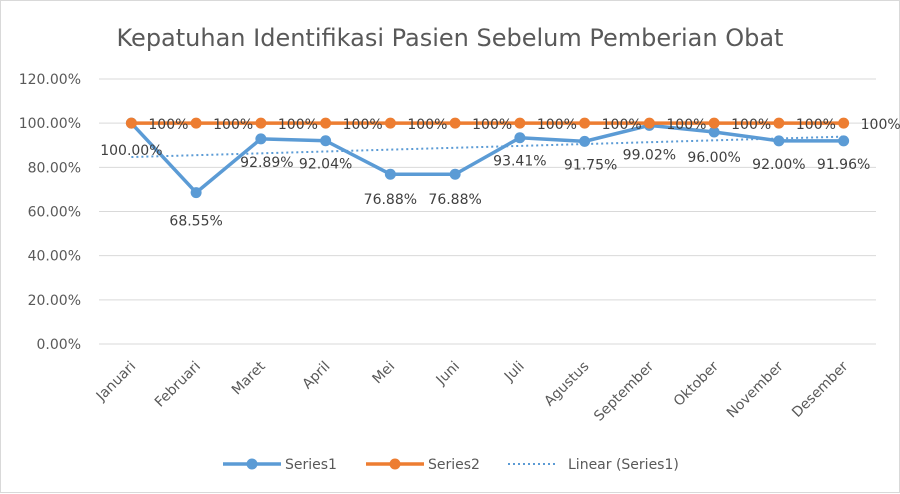  Describe the element at coordinates (514, 372) in the screenshot. I see `x-tick-label: Juli` at that location.